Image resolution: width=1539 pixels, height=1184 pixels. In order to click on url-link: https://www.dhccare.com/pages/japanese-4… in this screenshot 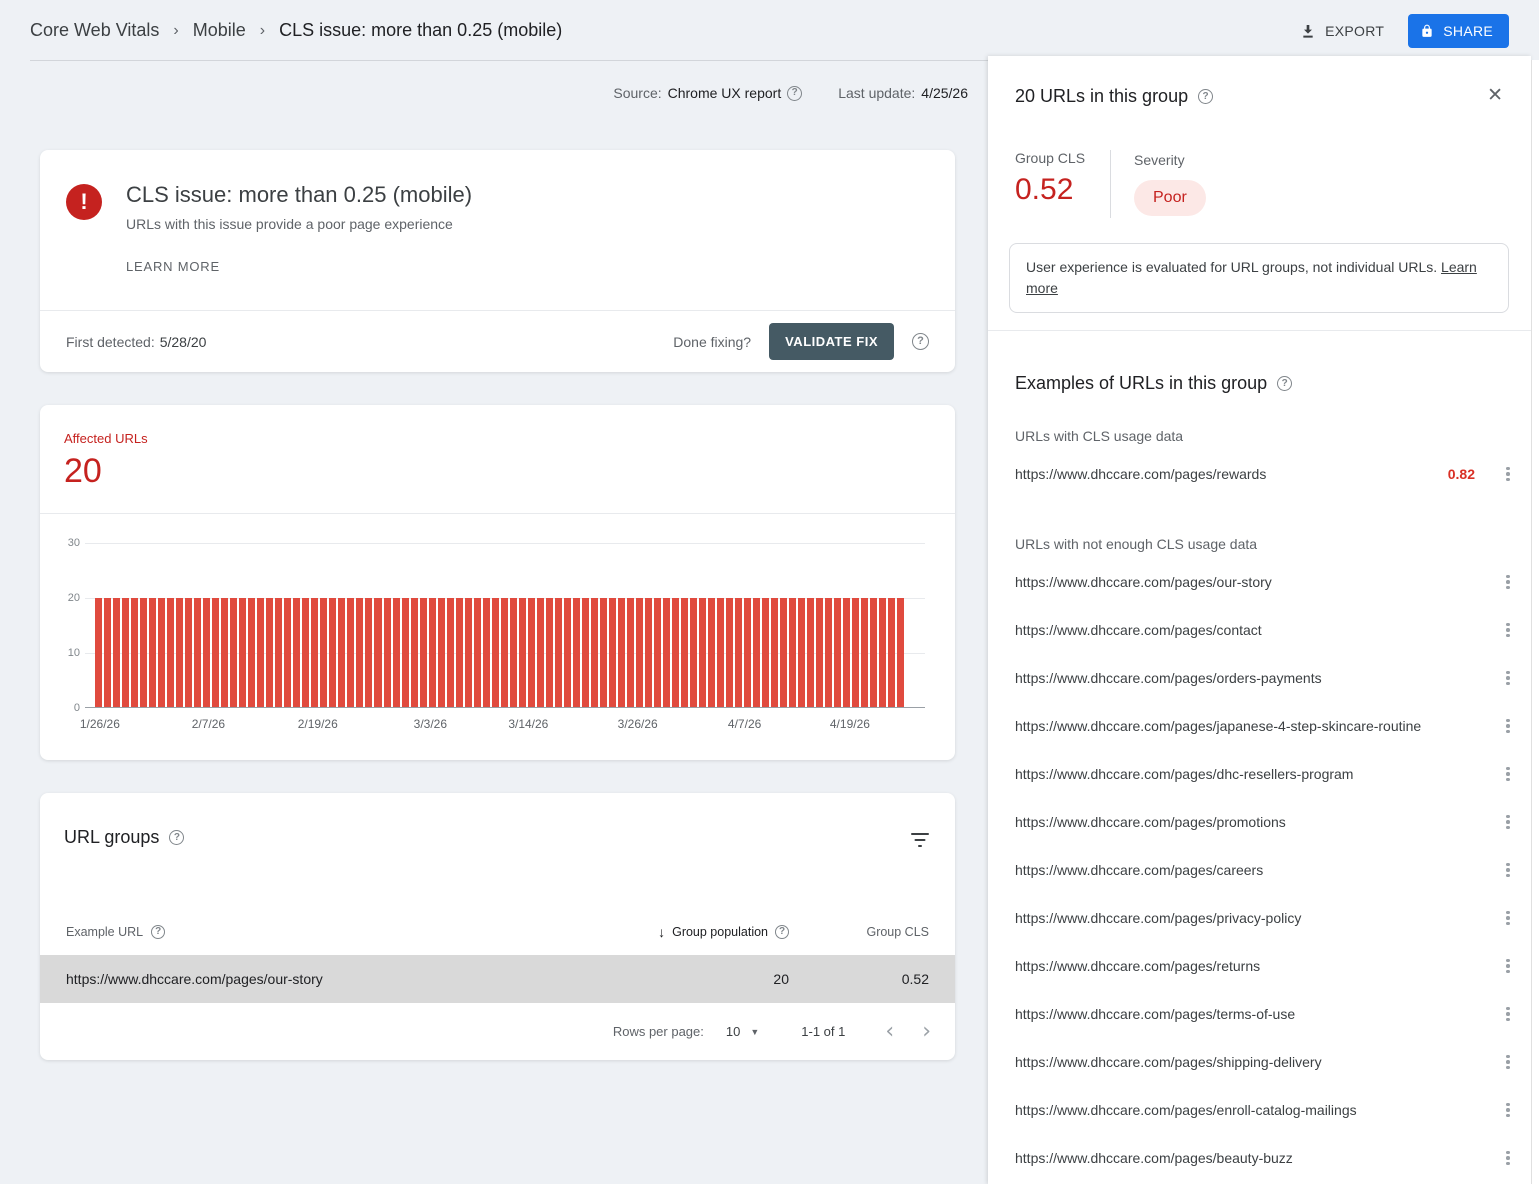, I will do `click(1218, 726)`.